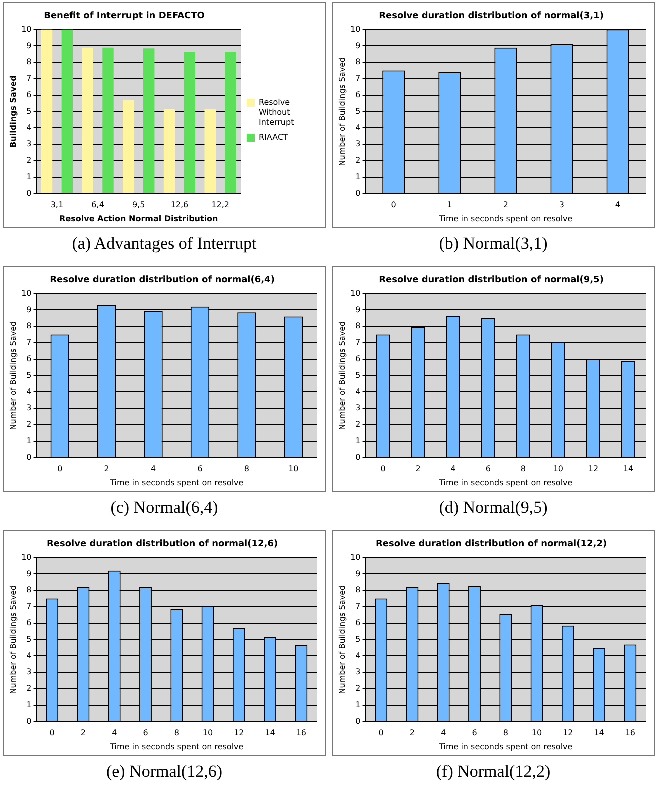 This screenshot has height=798, width=659. What do you see at coordinates (493, 244) in the screenshot?
I see `text: (b) Normal(3,1)` at bounding box center [493, 244].